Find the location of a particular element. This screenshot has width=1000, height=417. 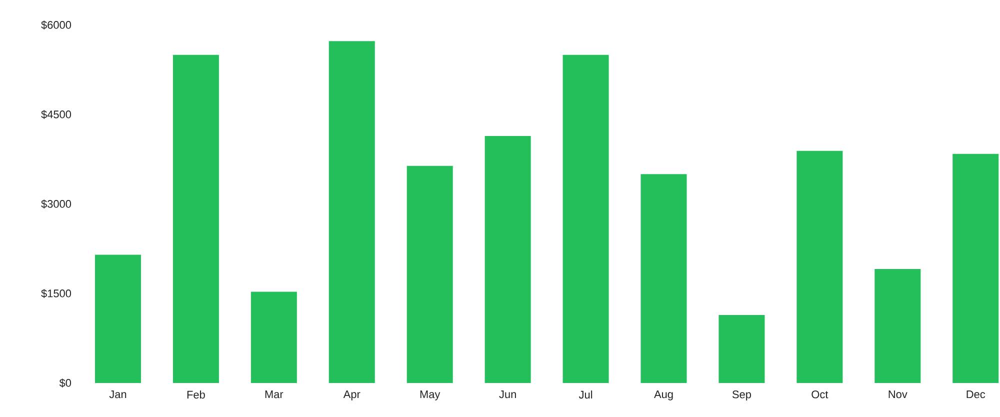

x-tick-label: Jul is located at coordinates (585, 394).